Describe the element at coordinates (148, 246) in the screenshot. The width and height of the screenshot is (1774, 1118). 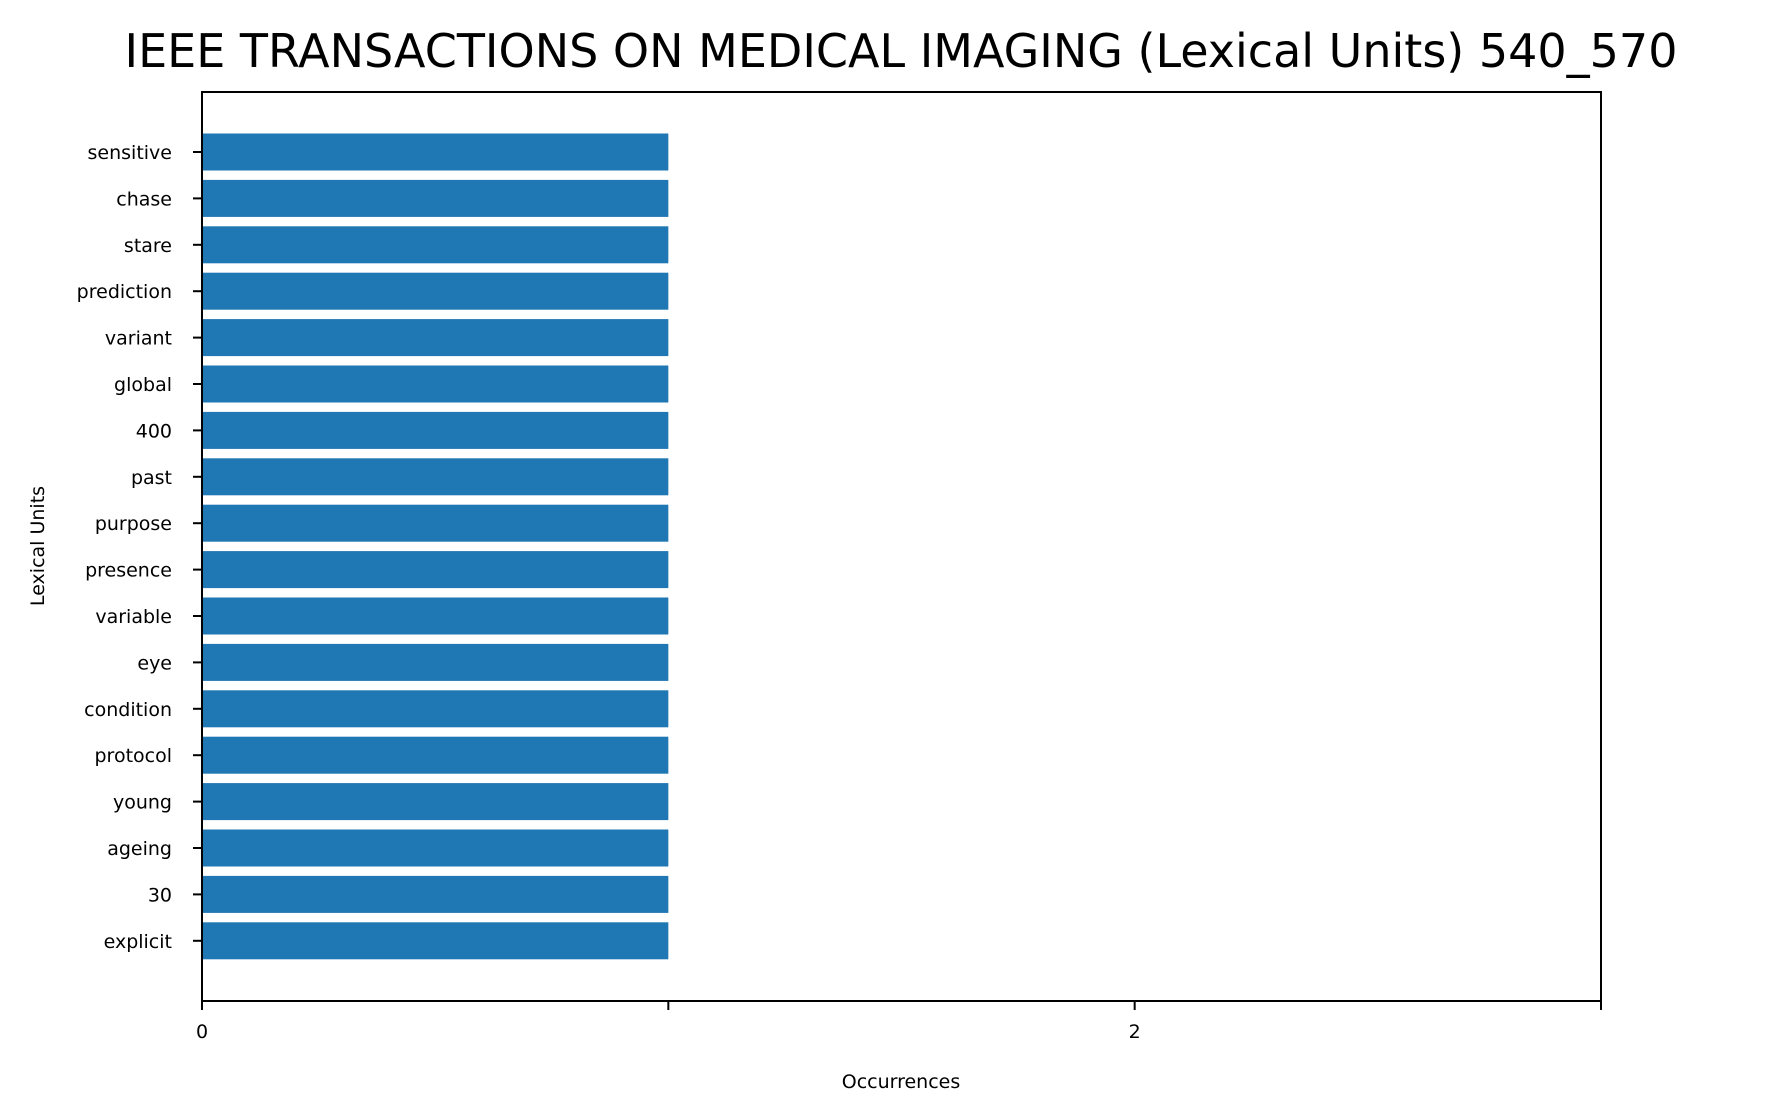
I see `y-tick-label: stare` at that location.